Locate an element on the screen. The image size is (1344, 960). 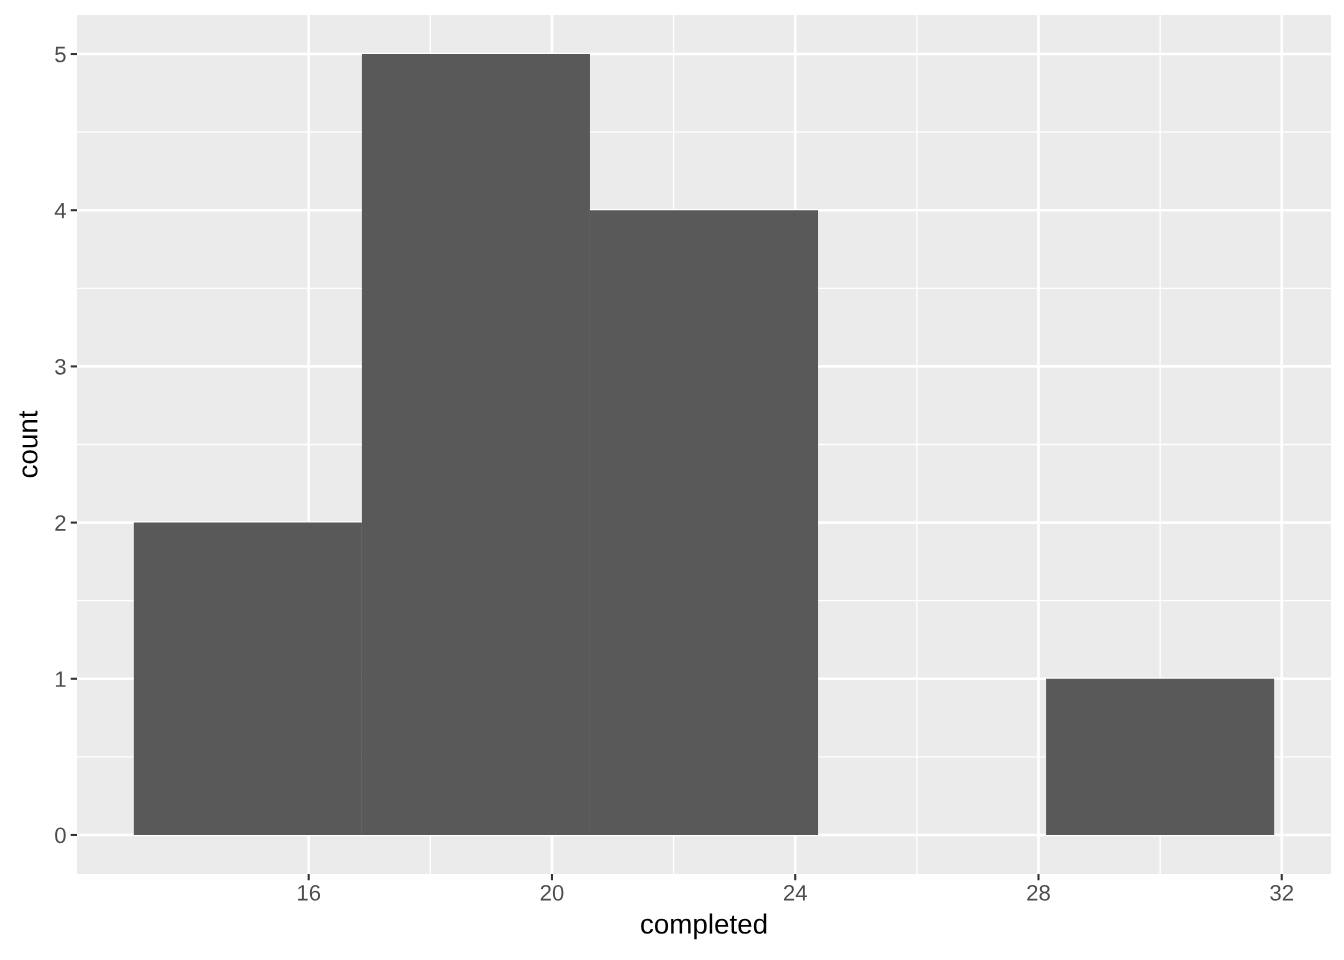
x-tick-label: 16 is located at coordinates (309, 893).